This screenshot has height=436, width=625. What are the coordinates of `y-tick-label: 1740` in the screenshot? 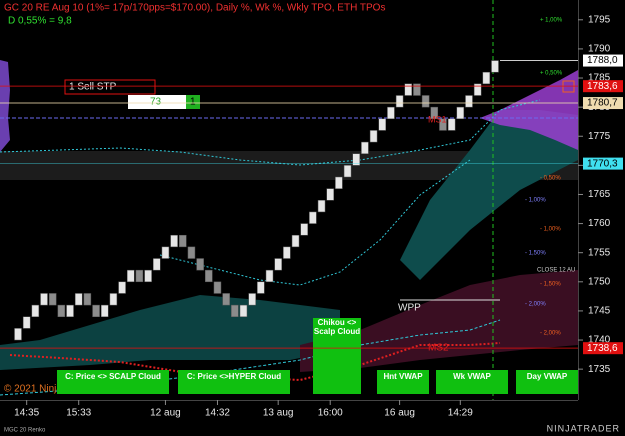 It's located at (599, 340).